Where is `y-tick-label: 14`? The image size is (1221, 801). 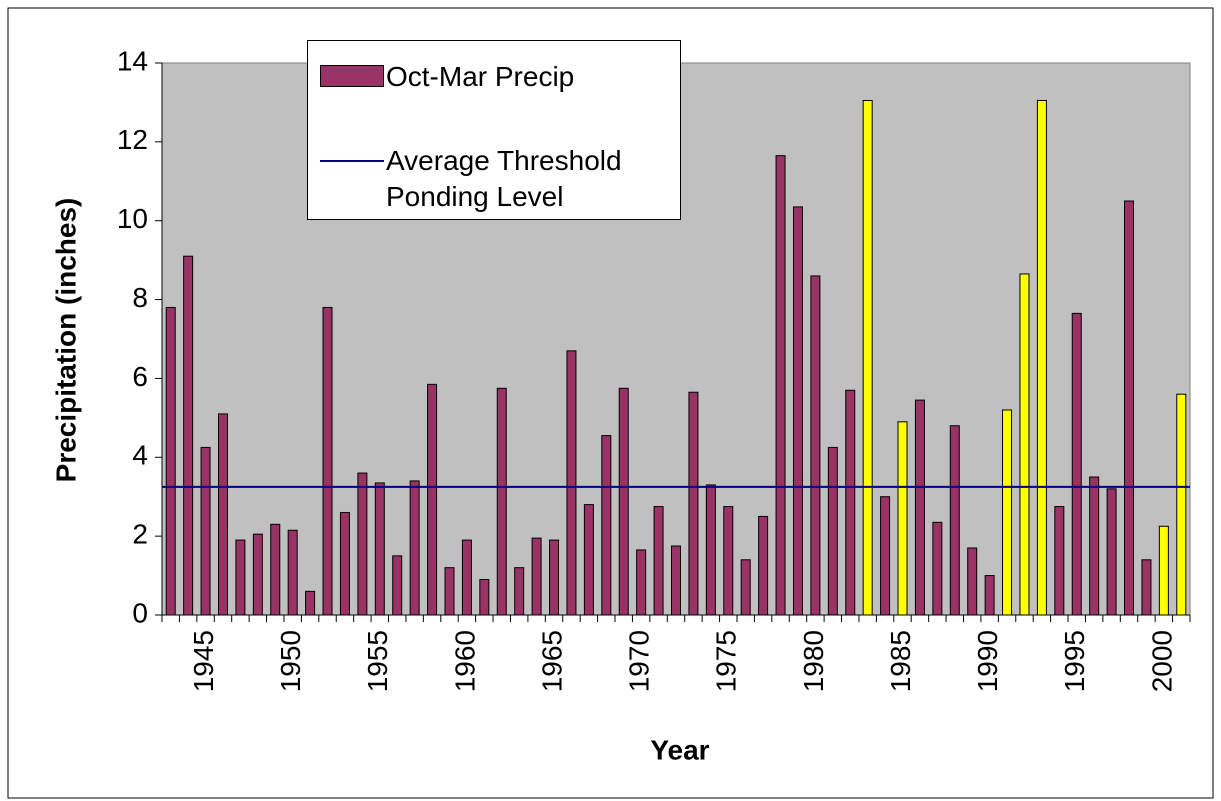 y-tick-label: 14 is located at coordinates (132, 60).